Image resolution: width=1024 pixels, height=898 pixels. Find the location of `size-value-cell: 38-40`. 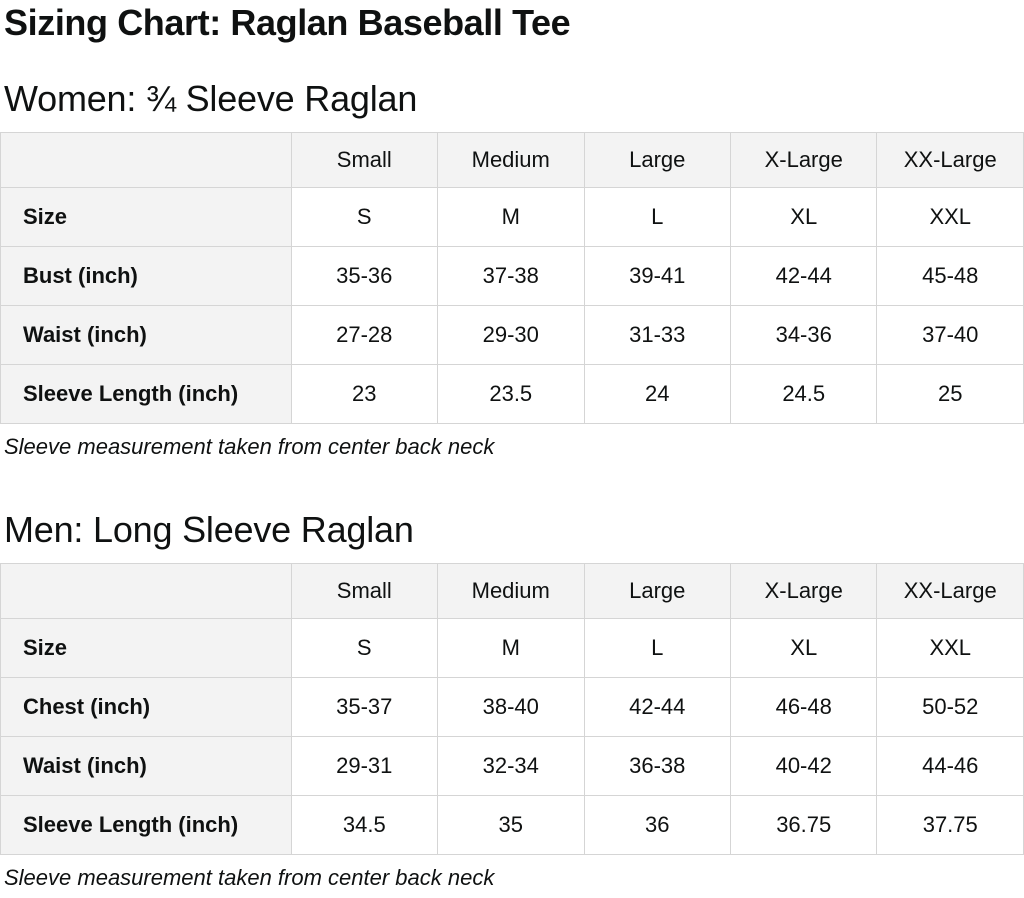

size-value-cell: 38-40 is located at coordinates (511, 707).